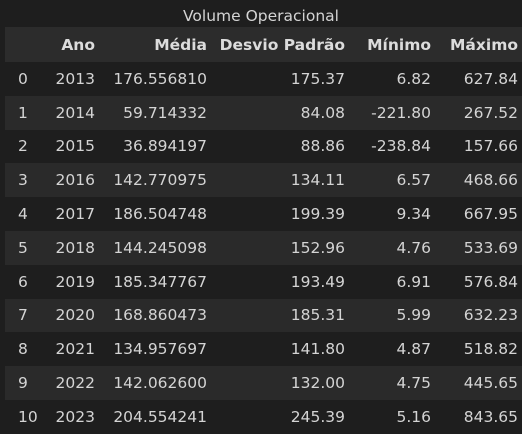 This screenshot has width=522, height=434. What do you see at coordinates (263, 349) in the screenshot?
I see `table-row: 8 2021 134.957697 141.80 4.87 518.82` at bounding box center [263, 349].